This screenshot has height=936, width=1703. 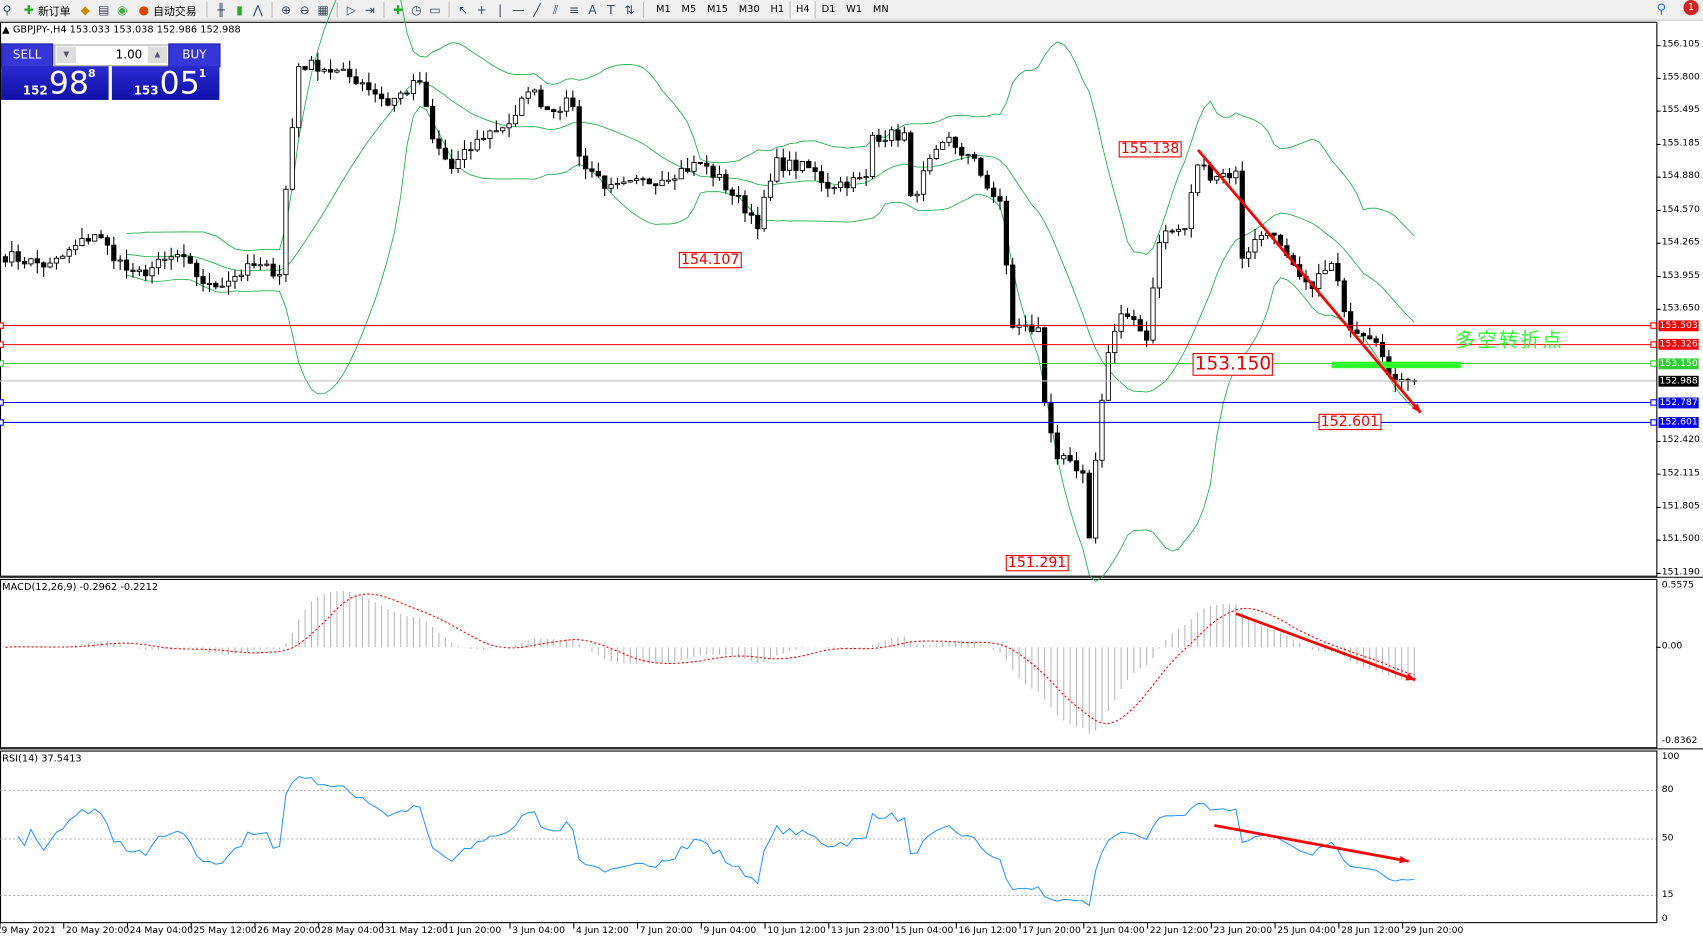 What do you see at coordinates (803, 10) in the screenshot?
I see `timeframe-h4: H4` at bounding box center [803, 10].